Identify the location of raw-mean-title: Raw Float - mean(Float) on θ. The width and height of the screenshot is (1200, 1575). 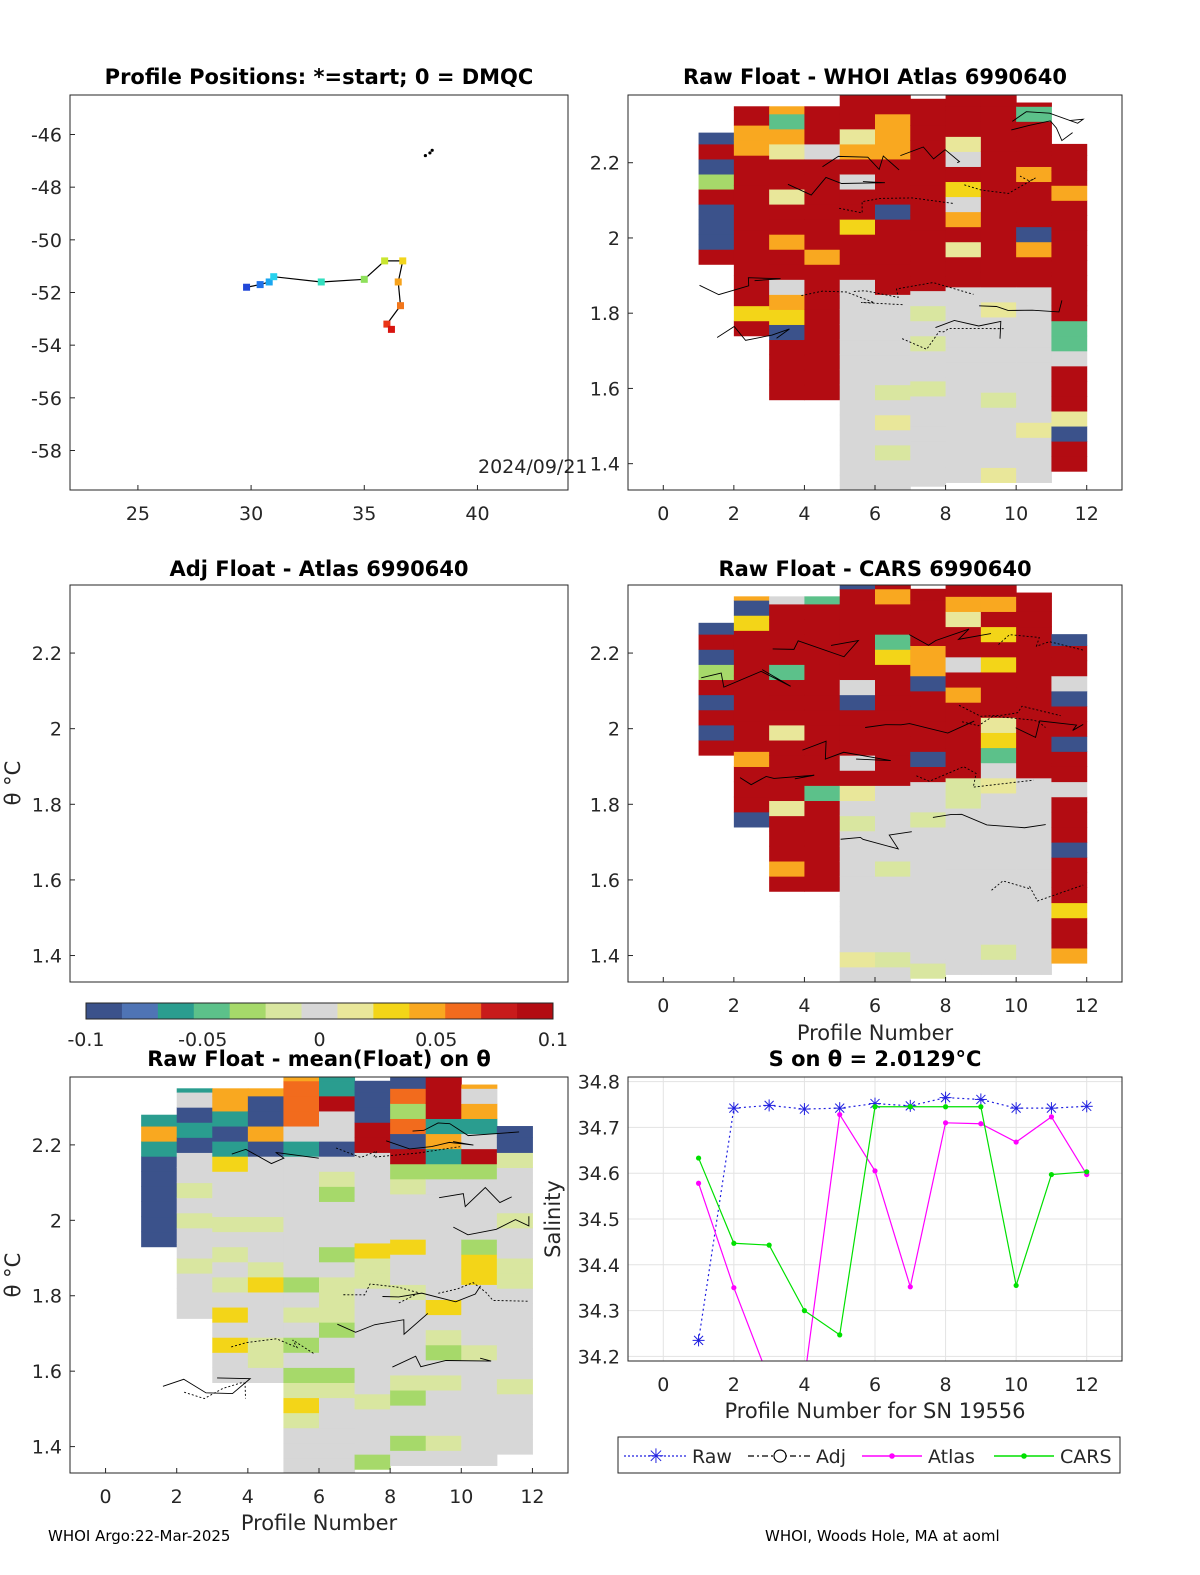
(319, 1059).